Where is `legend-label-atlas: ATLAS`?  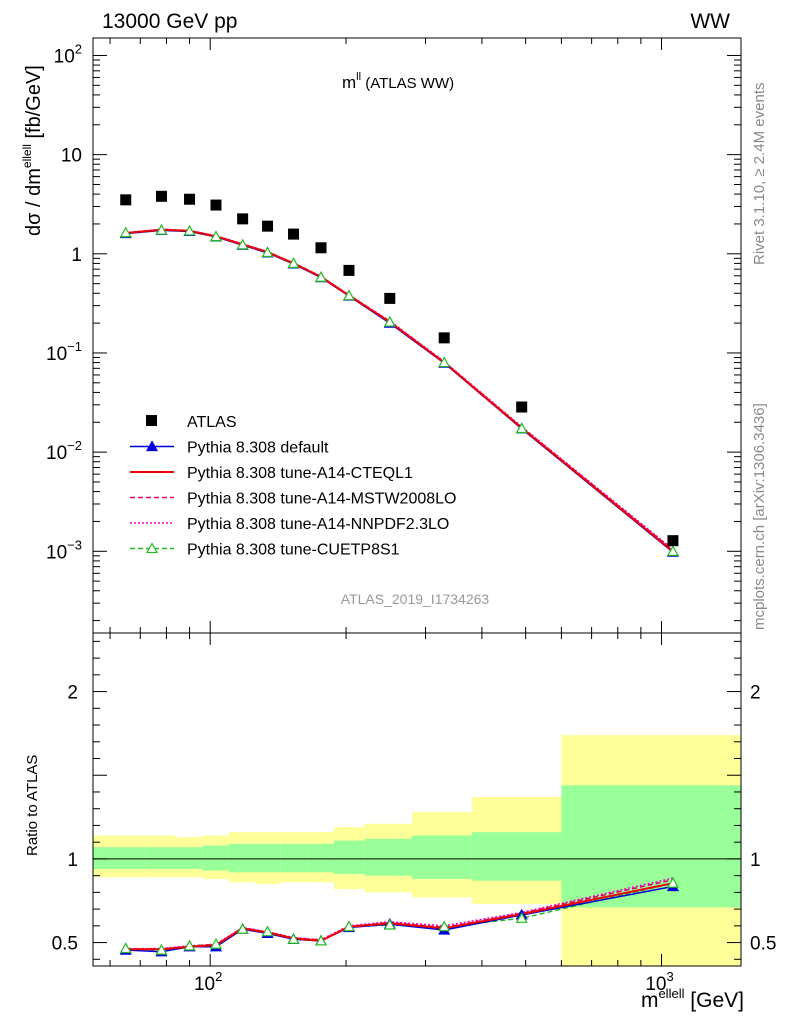
legend-label-atlas: ATLAS is located at coordinates (212, 422).